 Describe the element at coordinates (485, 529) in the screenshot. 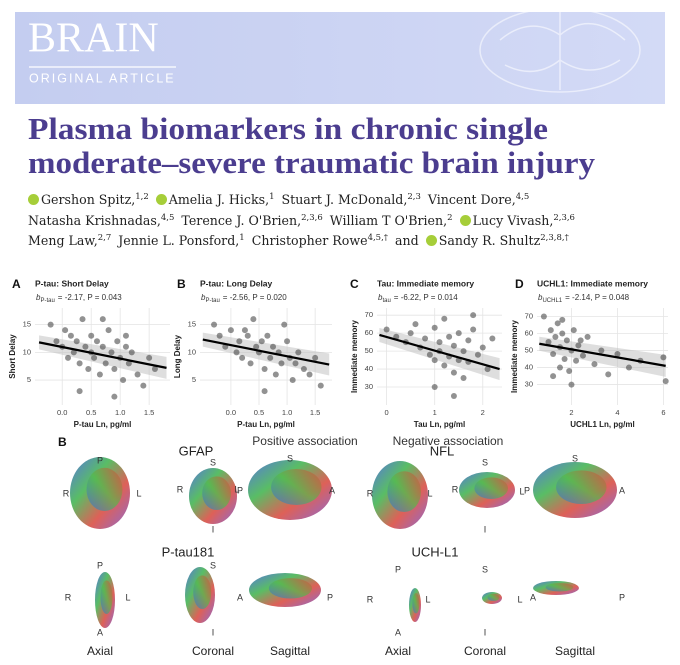

I see `orientation-label: I` at that location.